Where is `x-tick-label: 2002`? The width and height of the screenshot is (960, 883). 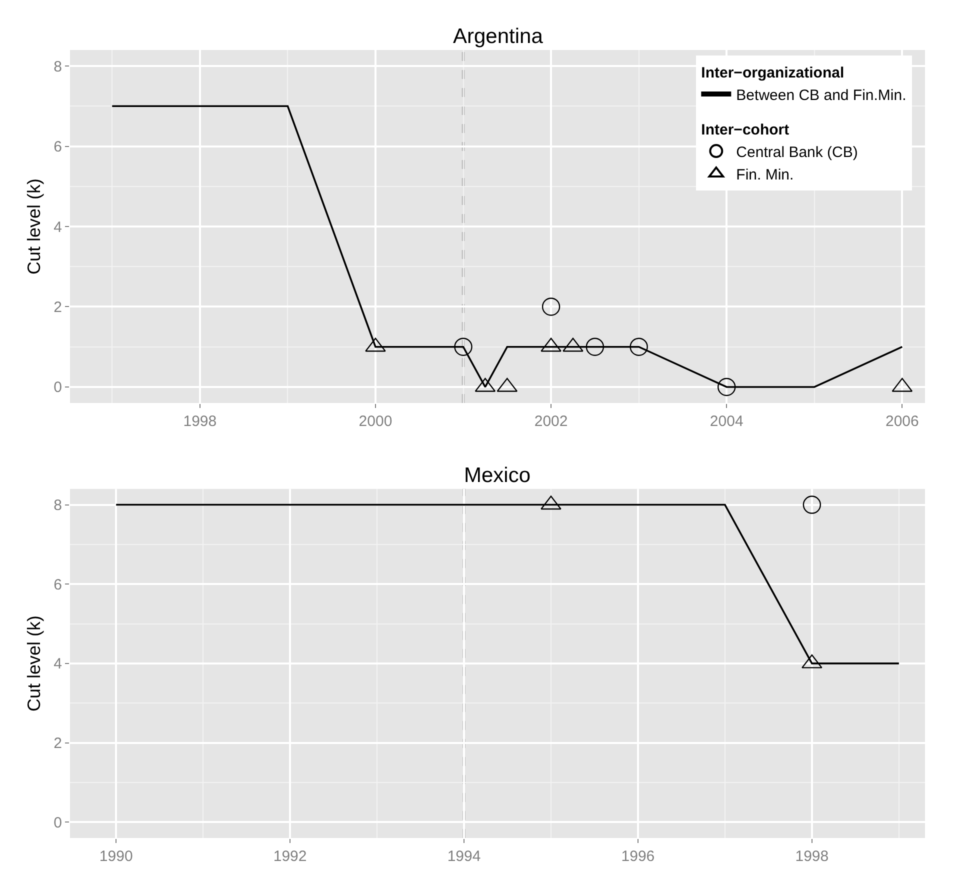 x-tick-label: 2002 is located at coordinates (551, 421).